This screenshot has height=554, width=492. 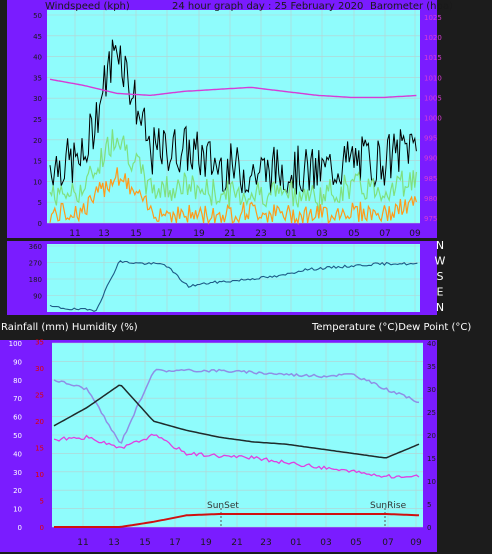 I want to click on compass-label-0: N, so click(x=440, y=245).